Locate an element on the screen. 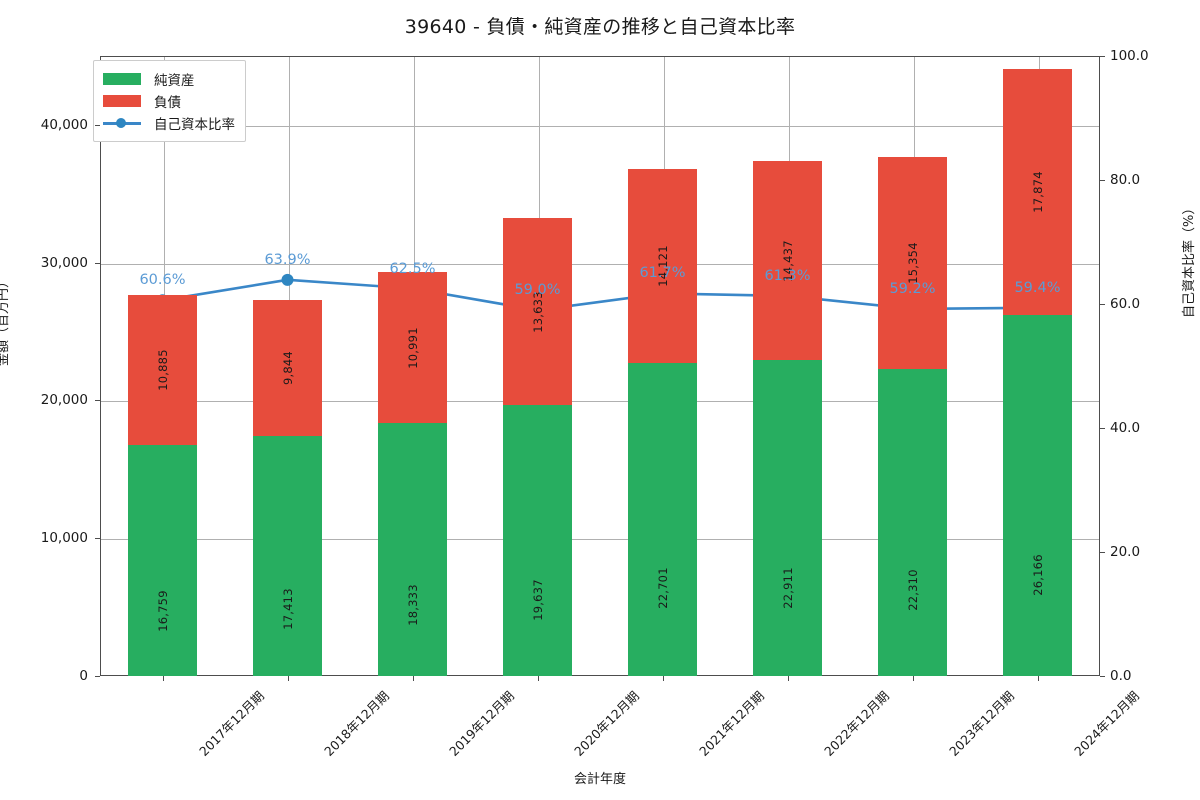 This screenshot has width=1200, height=800. bar-value-label-equity: 17,413 is located at coordinates (287, 609).